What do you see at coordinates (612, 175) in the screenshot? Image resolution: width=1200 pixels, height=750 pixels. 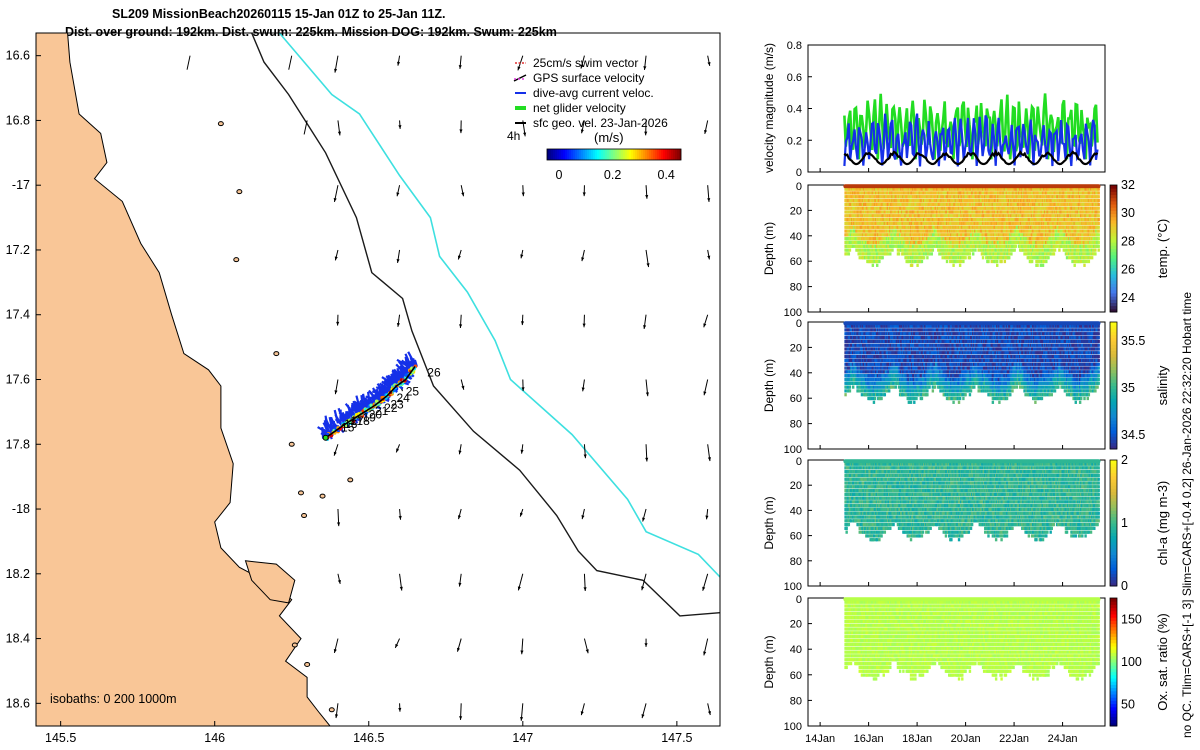 I see `colorbar-tick-label: 0.2` at bounding box center [612, 175].